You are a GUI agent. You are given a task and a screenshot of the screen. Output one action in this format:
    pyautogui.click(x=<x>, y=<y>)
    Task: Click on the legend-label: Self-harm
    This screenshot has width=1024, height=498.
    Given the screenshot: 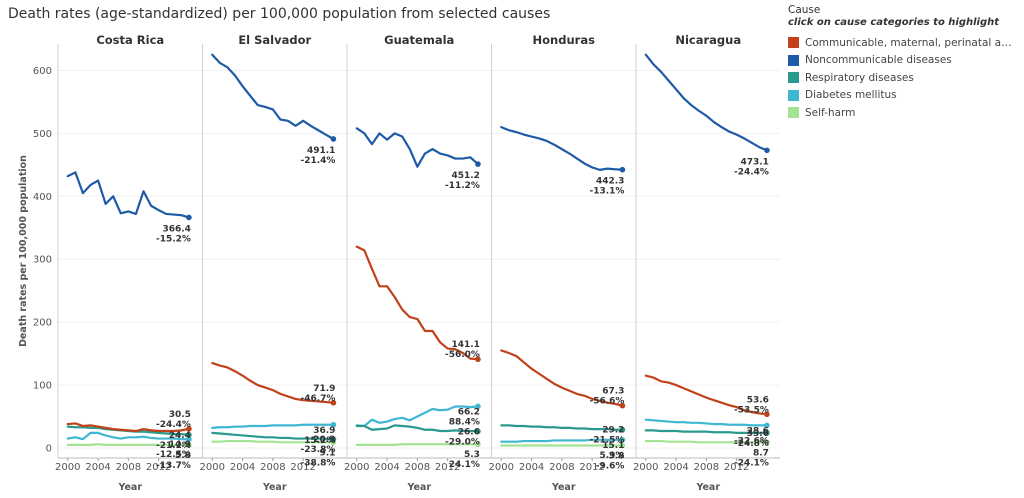 What is the action you would take?
    pyautogui.click(x=830, y=112)
    